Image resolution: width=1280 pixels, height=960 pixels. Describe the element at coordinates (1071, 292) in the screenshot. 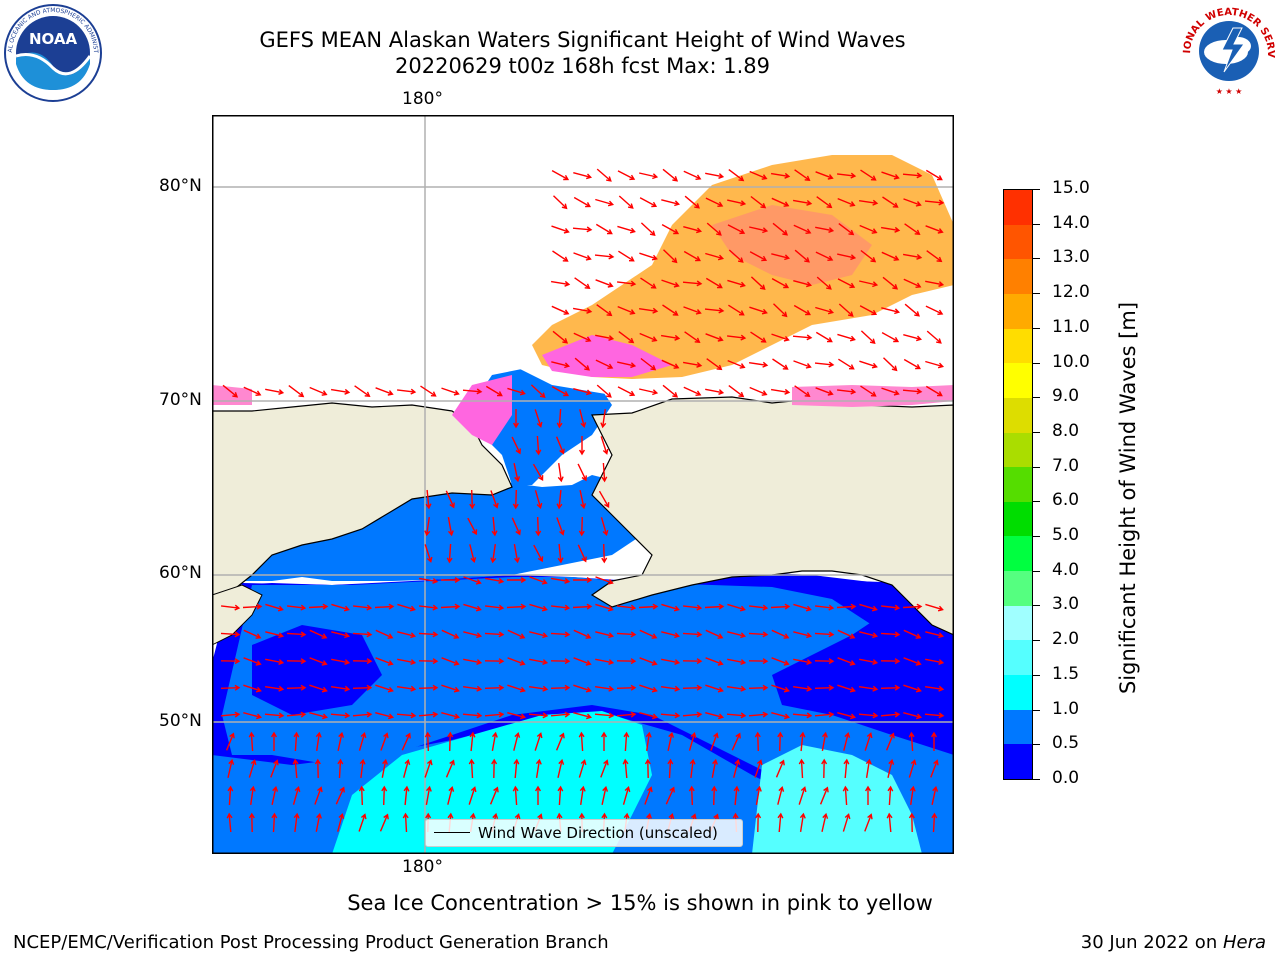

I see `colorbar-tick-label: 12.0` at that location.